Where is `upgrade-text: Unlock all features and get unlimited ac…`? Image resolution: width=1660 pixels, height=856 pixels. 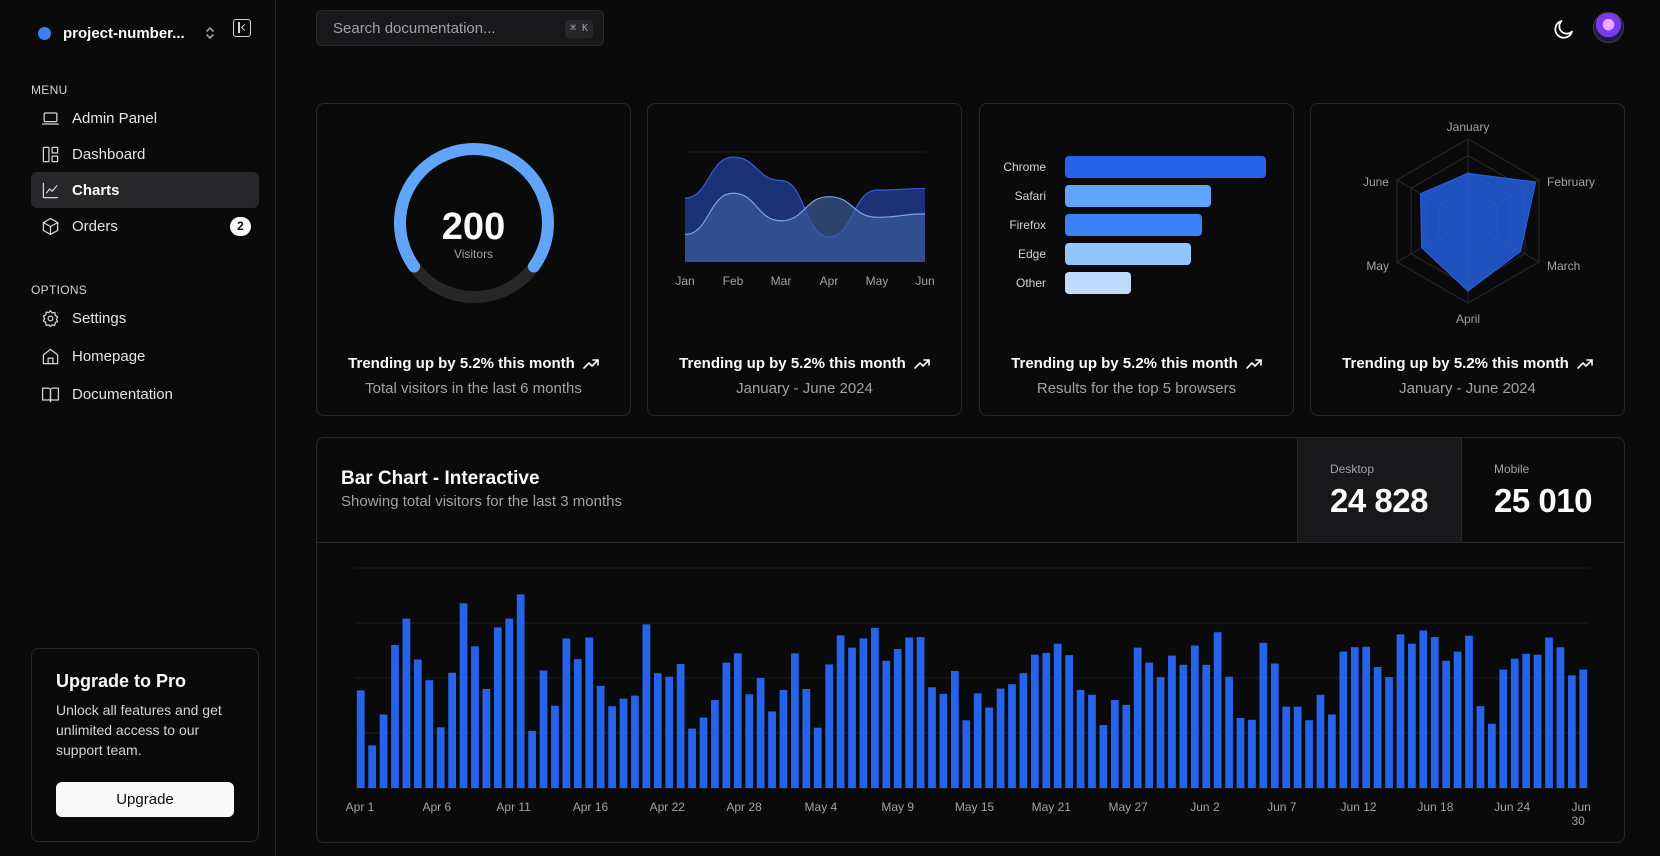 upgrade-text: Unlock all features and get unlimited ac… is located at coordinates (139, 730).